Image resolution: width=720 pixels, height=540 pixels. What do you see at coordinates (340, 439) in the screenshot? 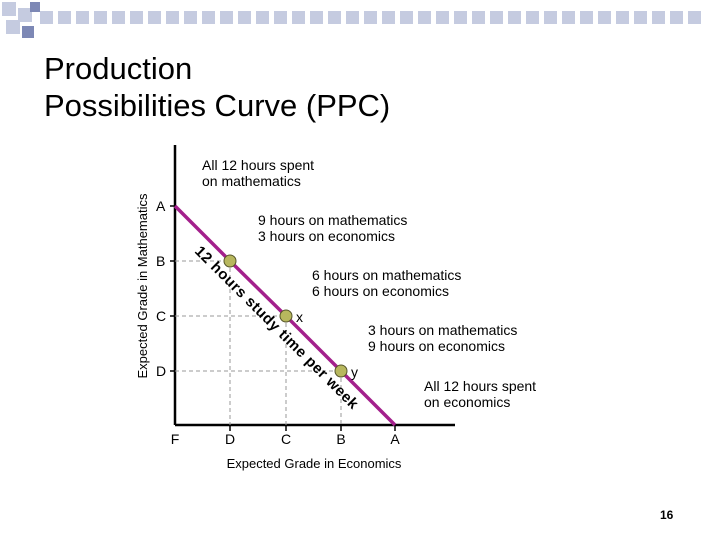
I see `x-tick-label: B` at bounding box center [340, 439].